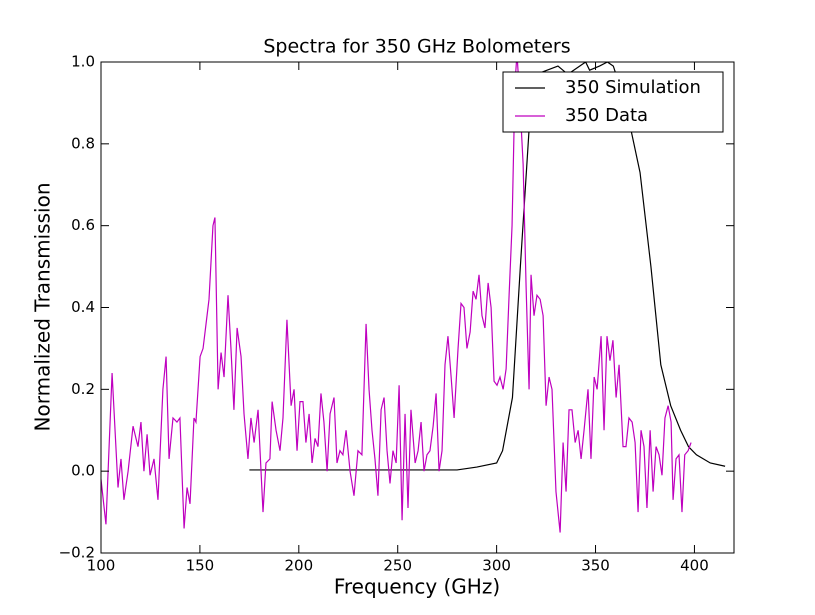 The height and width of the screenshot is (615, 815). Describe the element at coordinates (496, 566) in the screenshot. I see `x-tick-label: 300` at that location.